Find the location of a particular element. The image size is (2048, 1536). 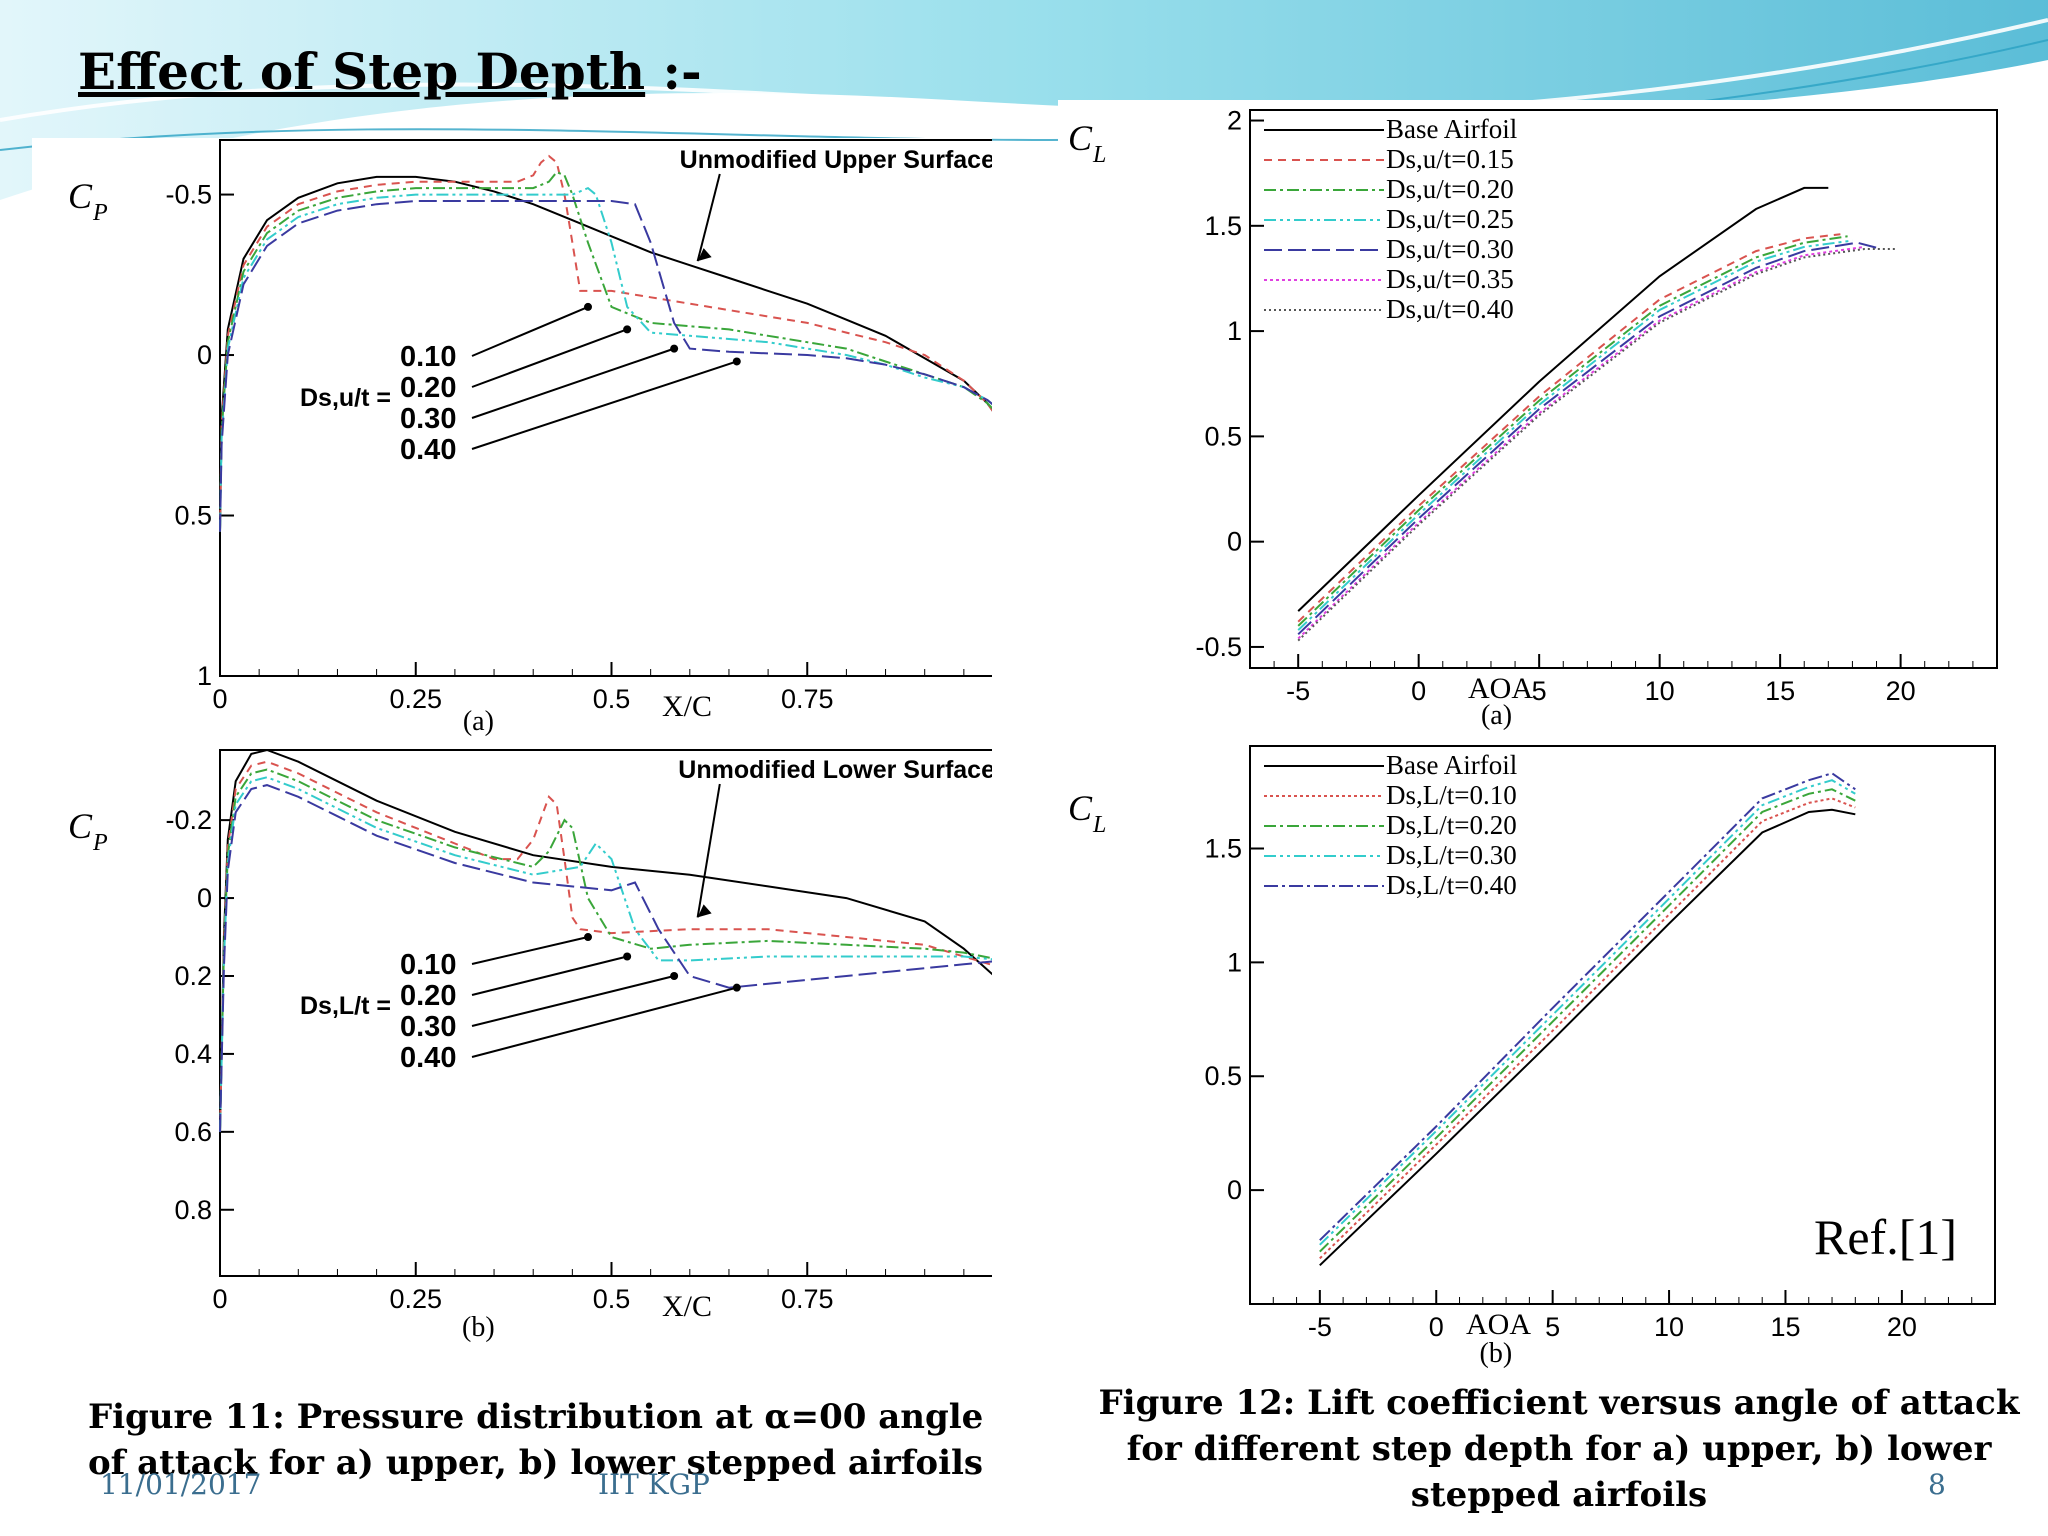

y-tick-label: 1 is located at coordinates (1234, 331).